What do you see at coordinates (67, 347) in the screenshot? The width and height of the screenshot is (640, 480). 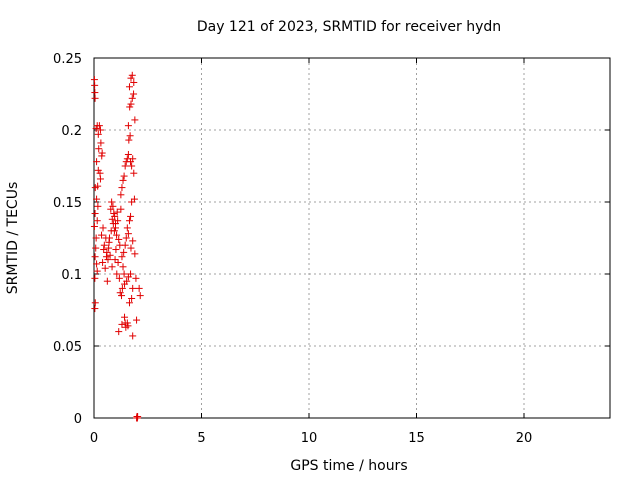 I see `y-tick-label: 0.05` at bounding box center [67, 347].